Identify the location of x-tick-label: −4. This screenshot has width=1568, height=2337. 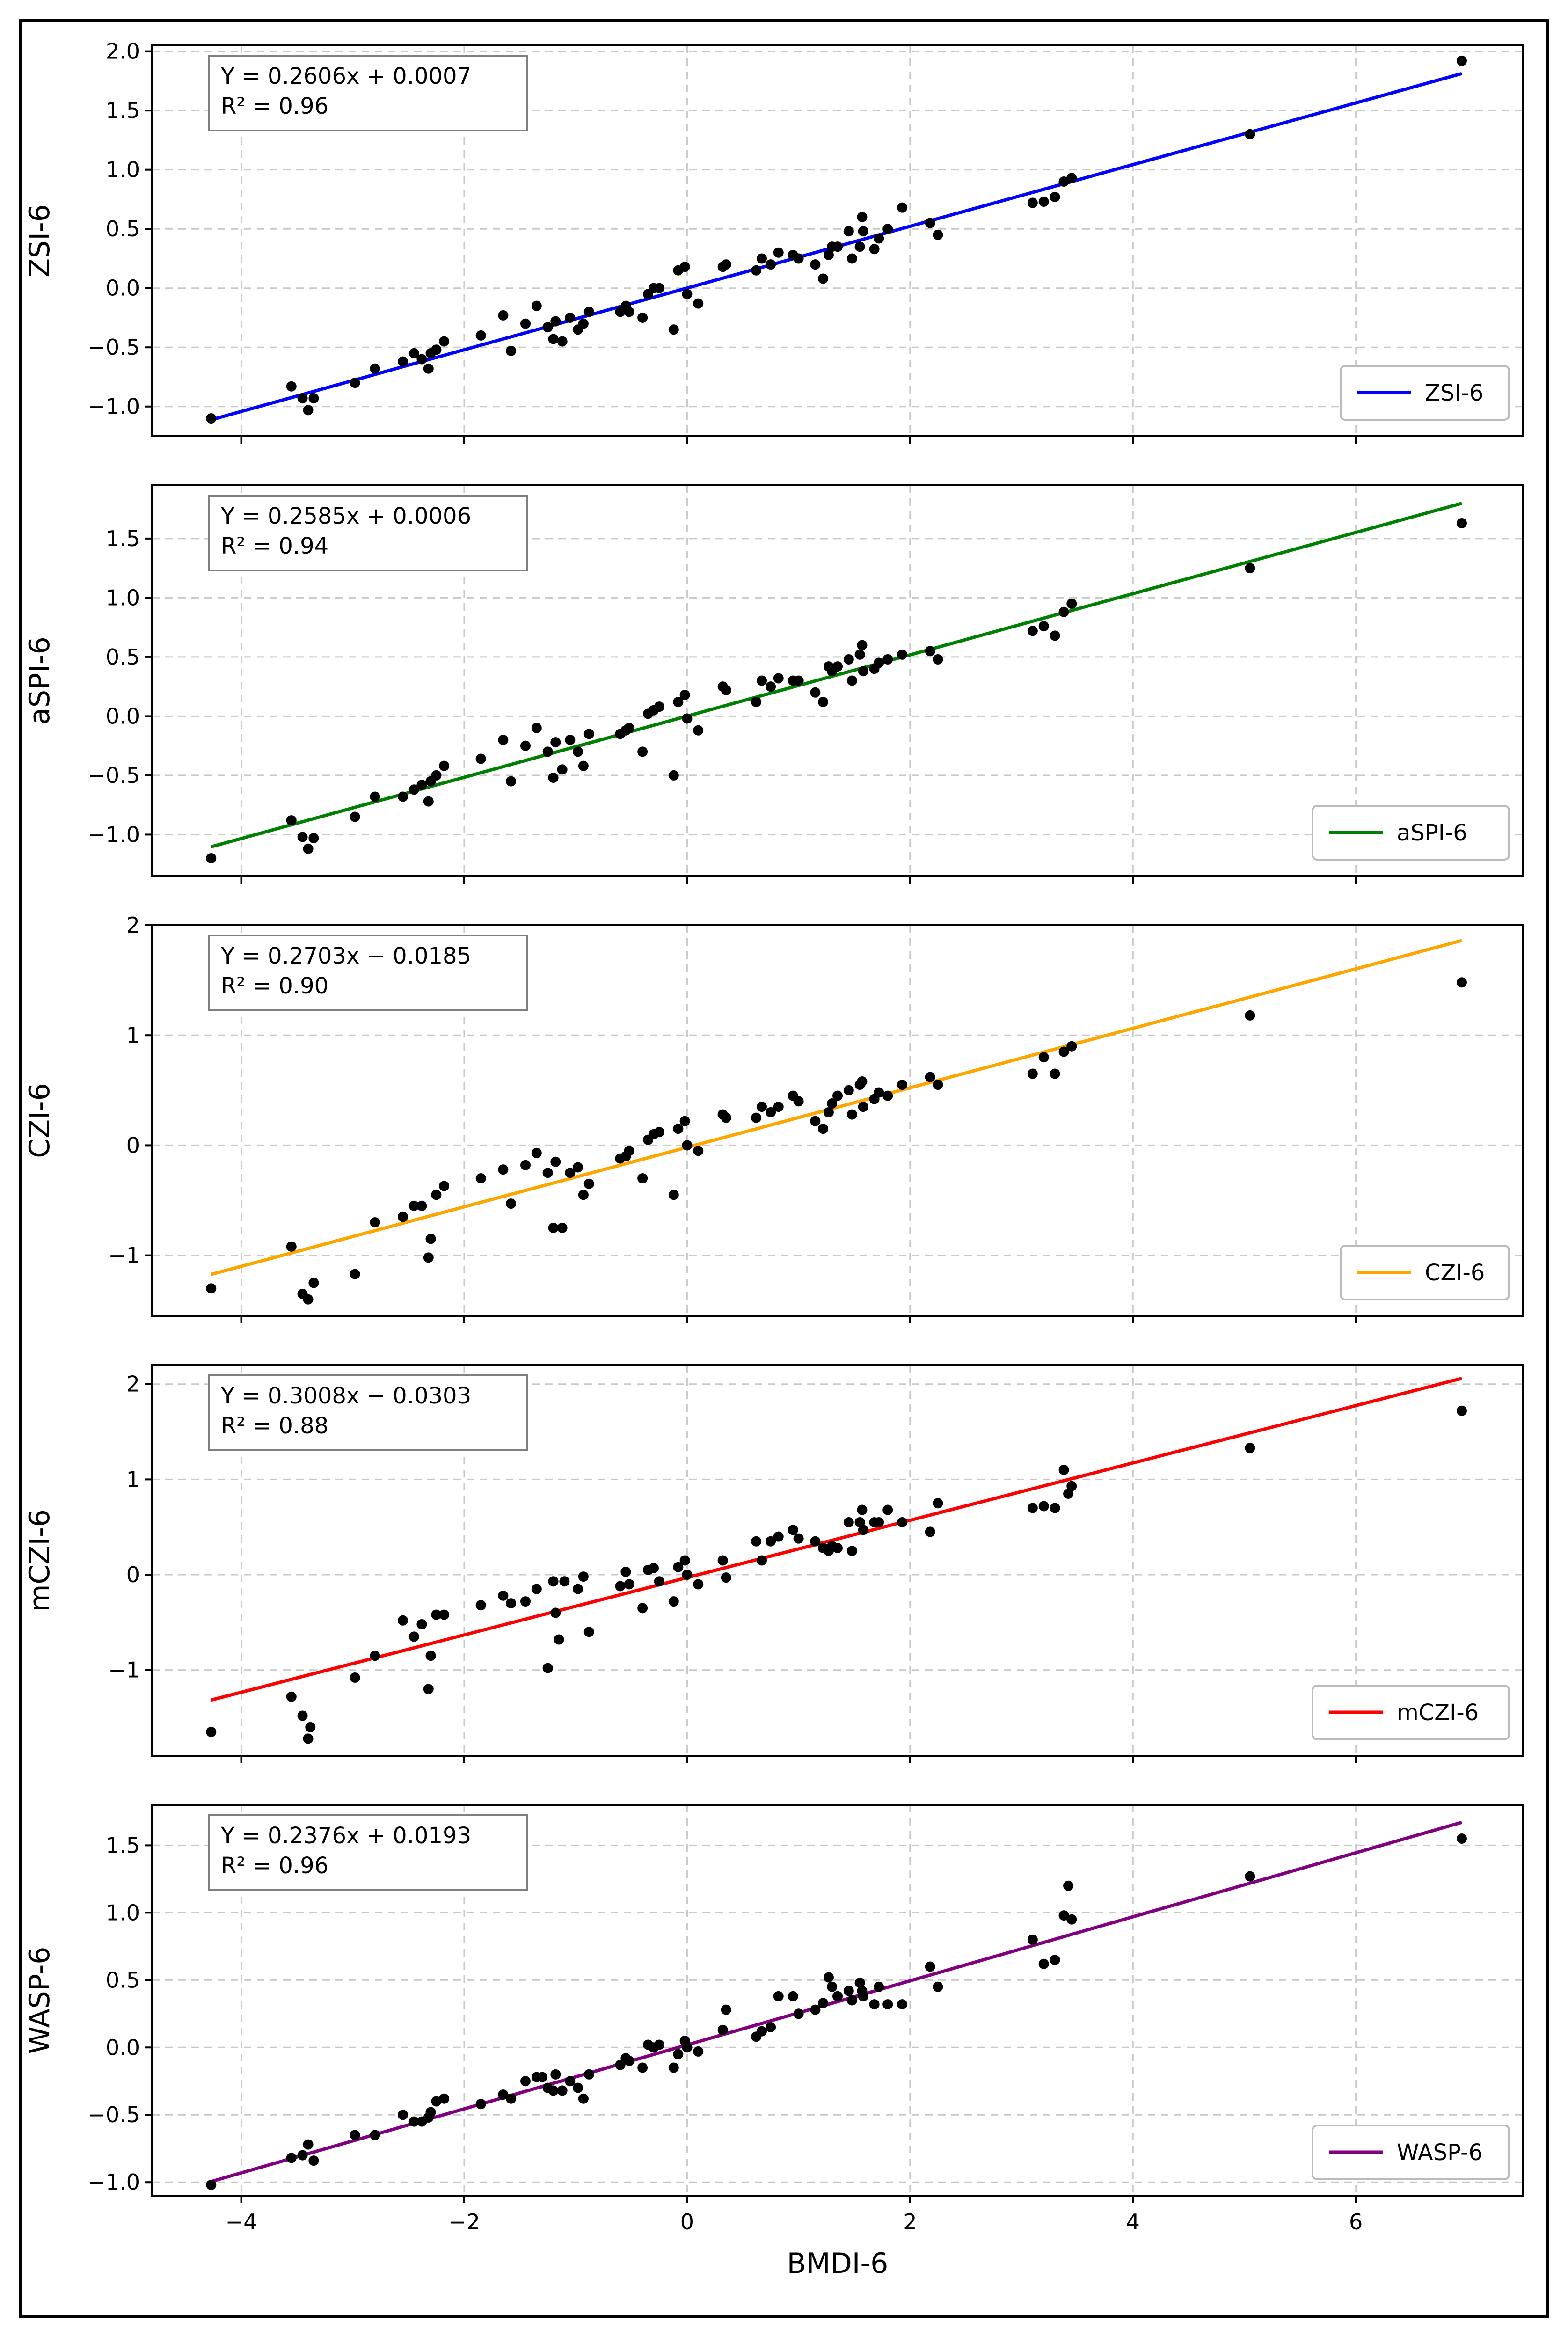
(241, 2222).